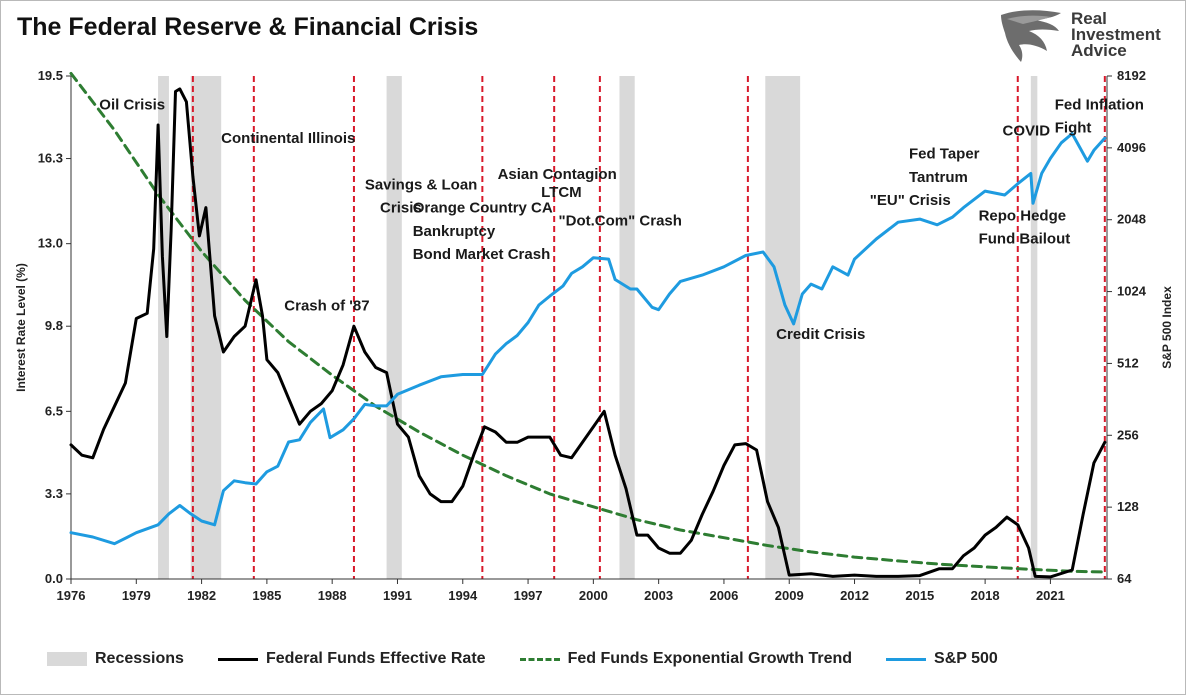  What do you see at coordinates (820, 334) in the screenshot?
I see `annotation-label: Credit Crisis` at bounding box center [820, 334].